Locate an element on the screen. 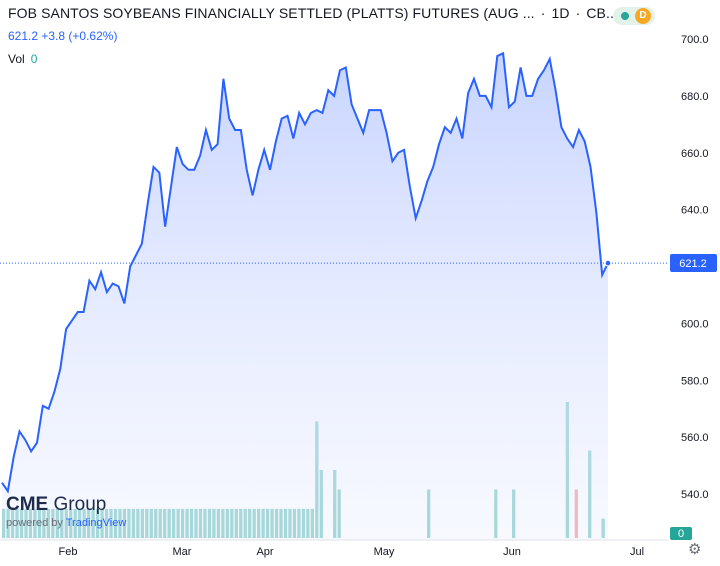 Image resolution: width=720 pixels, height=566 pixels. price-axis-tick-label: 660.0 is located at coordinates (695, 154).